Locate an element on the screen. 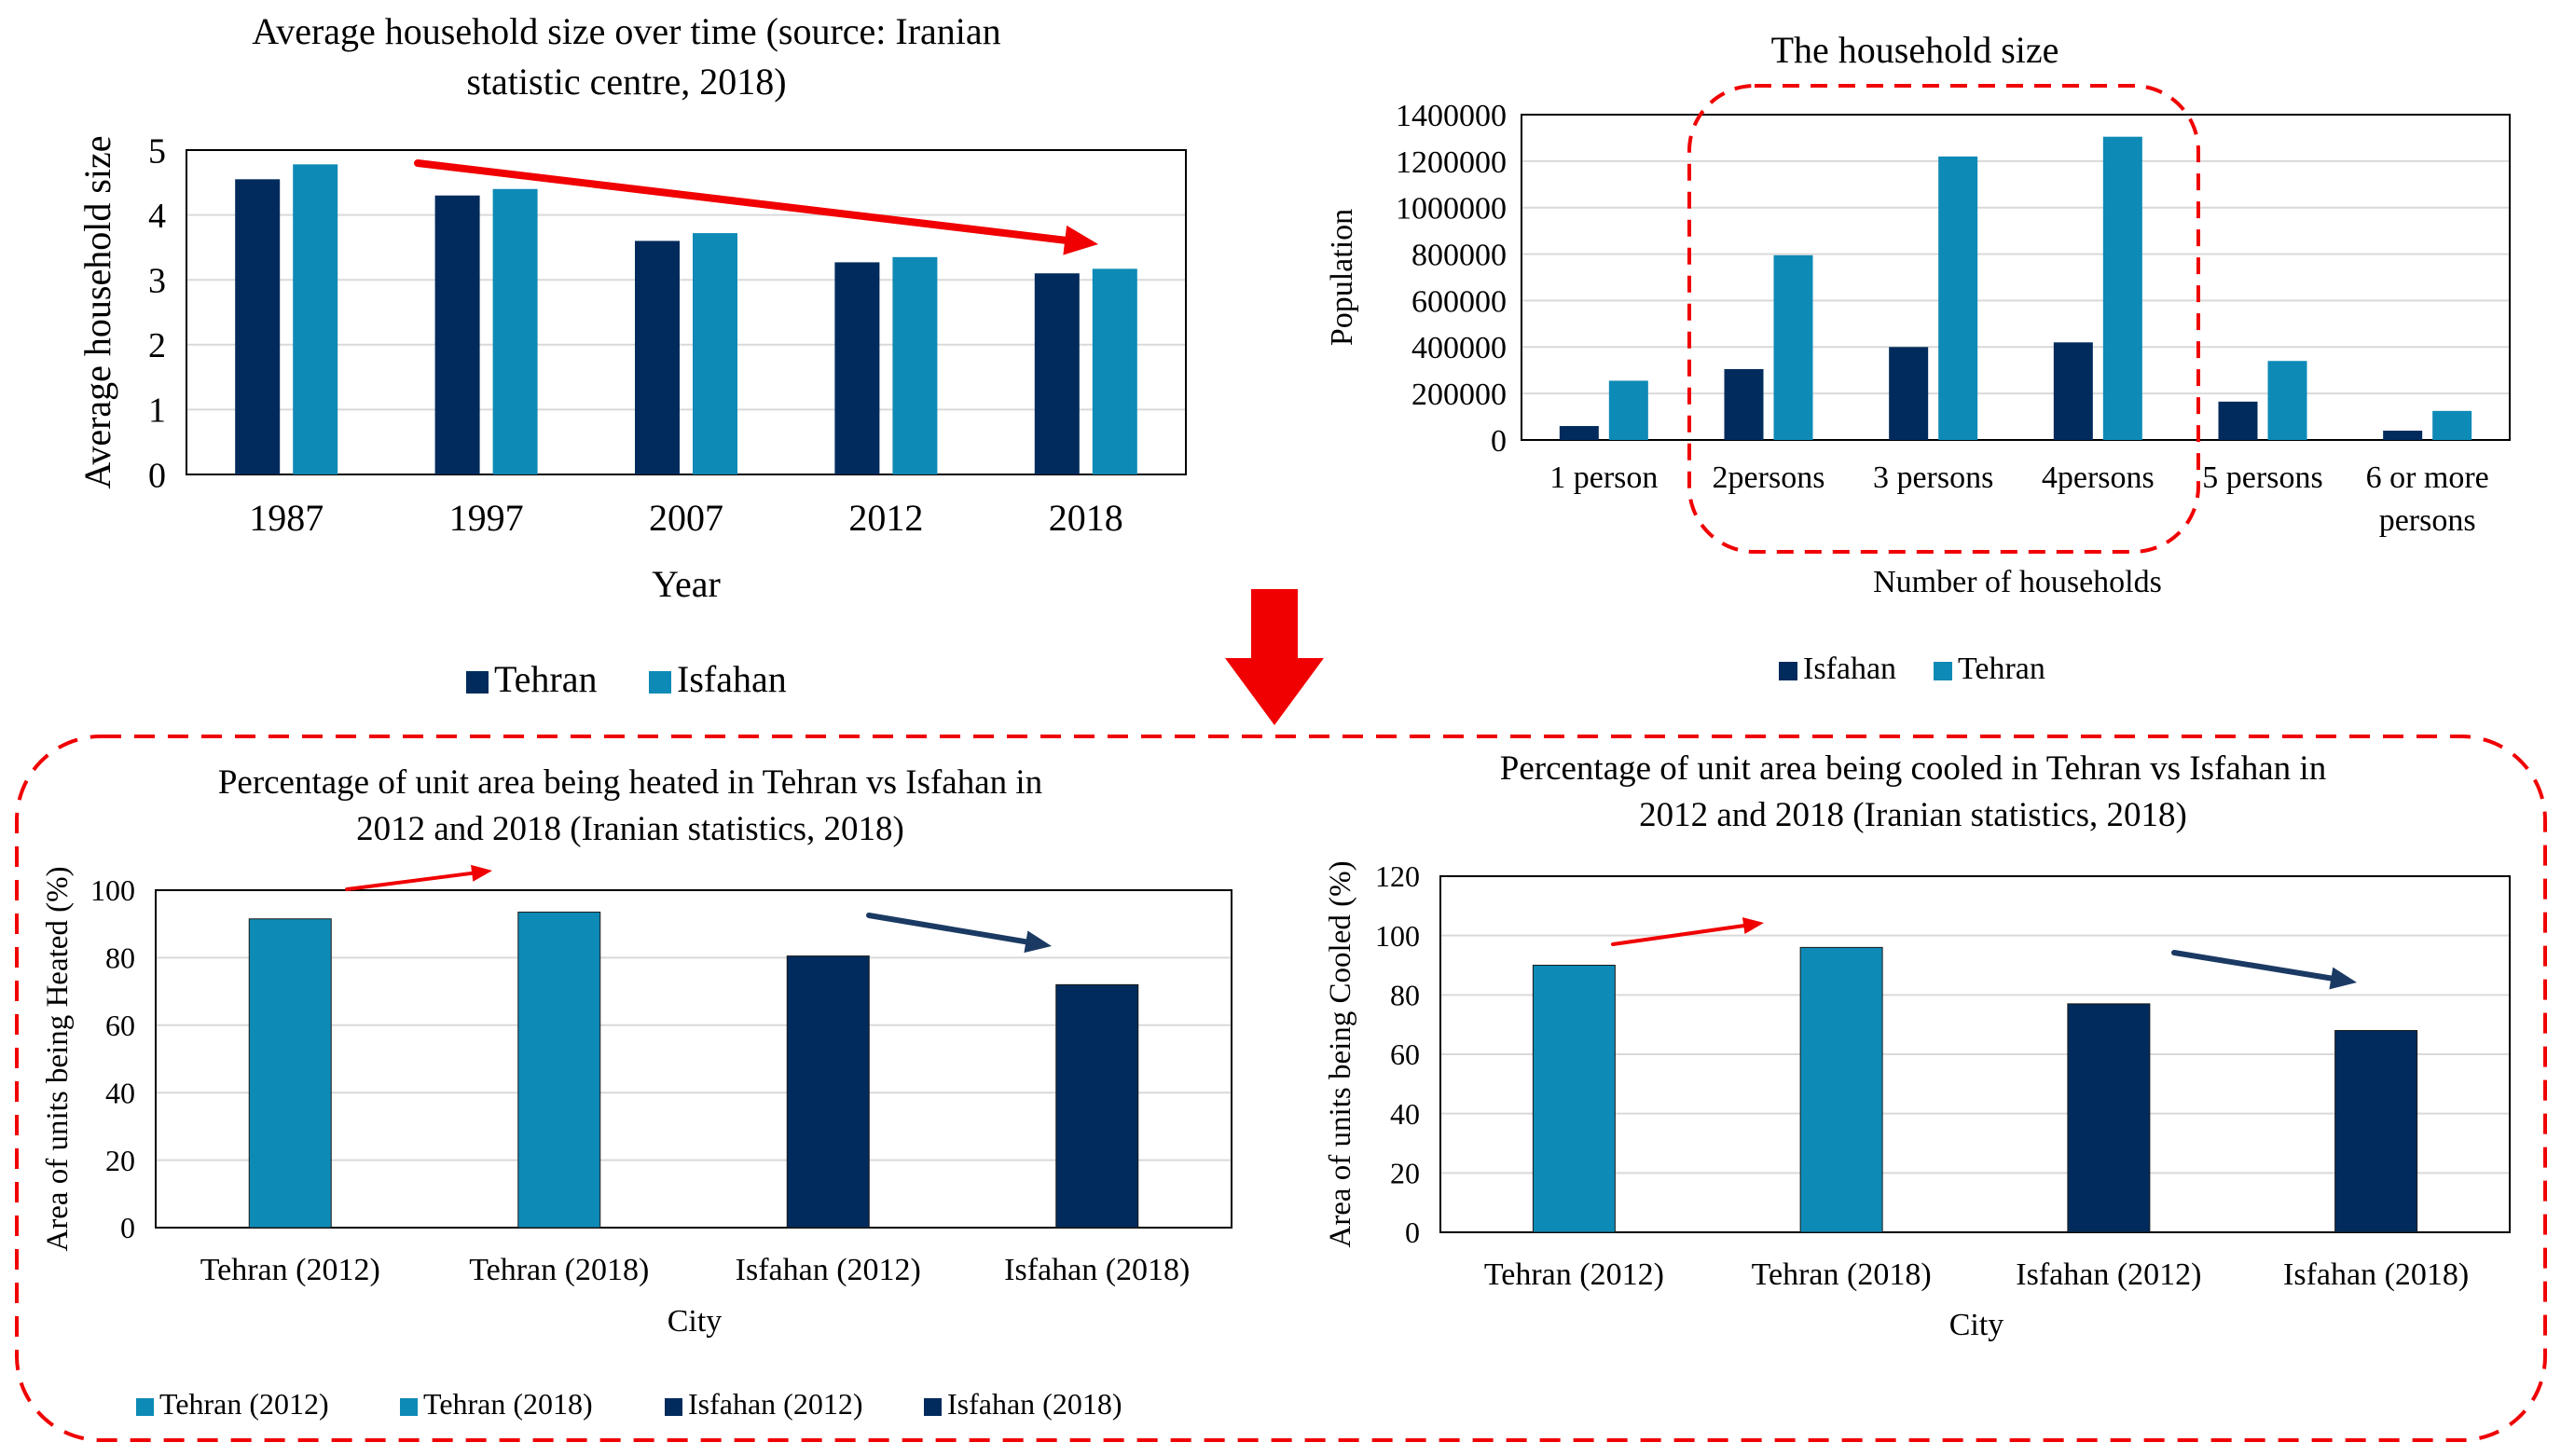 This screenshot has width=2561, height=1456. legend-label: Tehran (2012) is located at coordinates (244, 1404).